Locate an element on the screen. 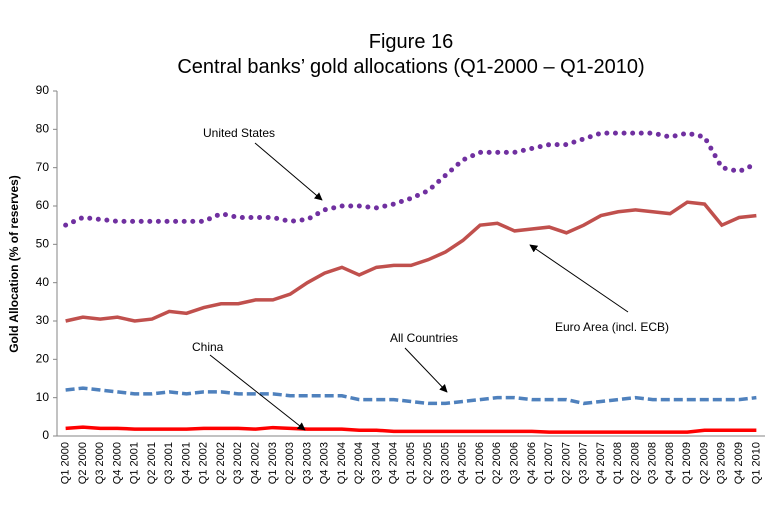 The image size is (770, 509). x-tick-label: Q3 2006 is located at coordinates (515, 463).